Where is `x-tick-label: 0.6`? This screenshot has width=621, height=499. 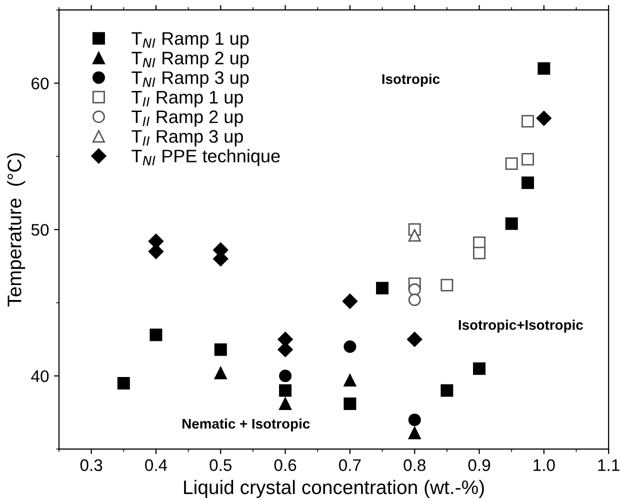
x-tick-label: 0.6 is located at coordinates (285, 465).